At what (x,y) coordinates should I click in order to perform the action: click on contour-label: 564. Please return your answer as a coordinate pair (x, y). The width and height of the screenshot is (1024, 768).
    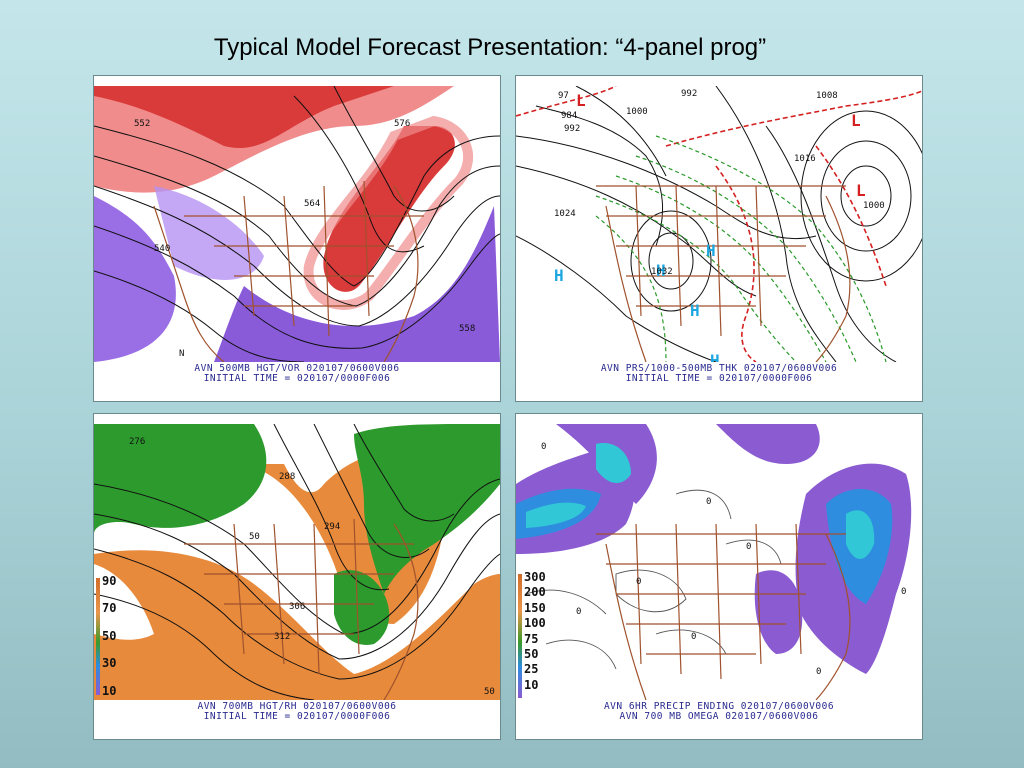
    Looking at the image, I should click on (312, 204).